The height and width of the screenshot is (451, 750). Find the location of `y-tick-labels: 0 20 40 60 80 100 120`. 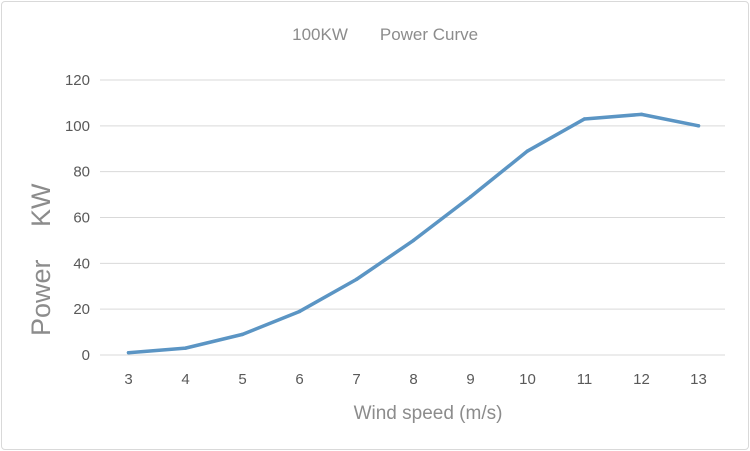

y-tick-labels: 0 20 40 60 80 100 120 is located at coordinates (77, 218).